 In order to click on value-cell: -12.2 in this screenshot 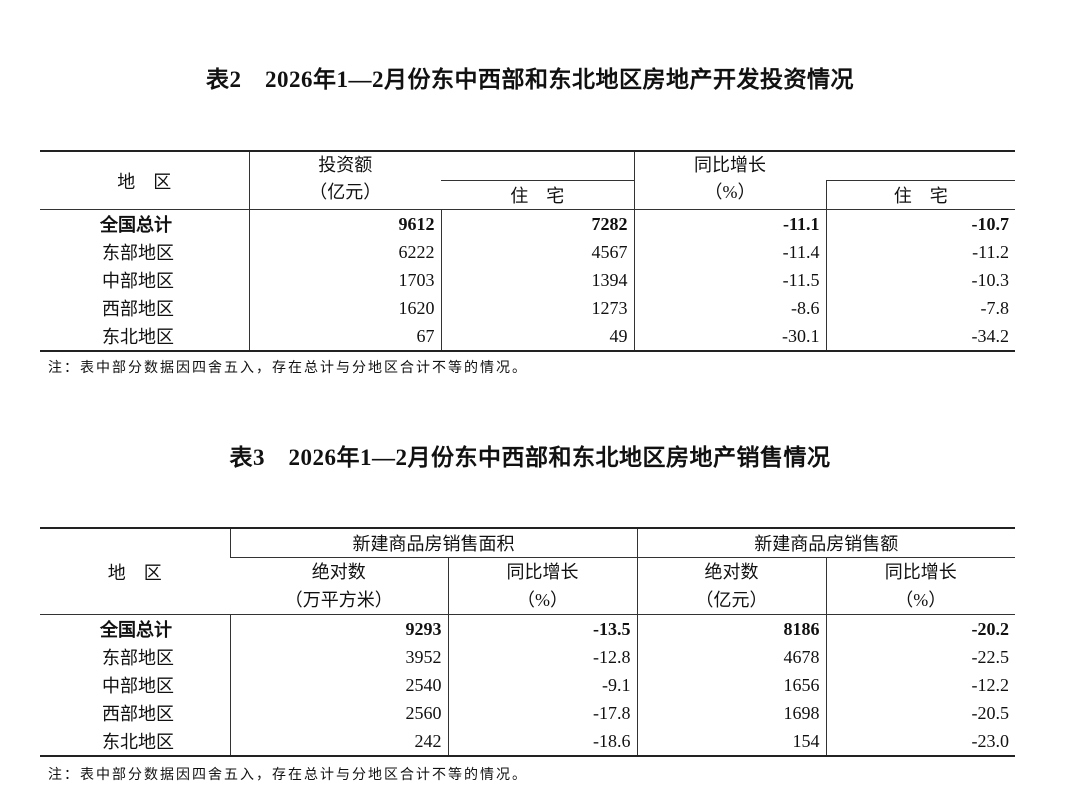, I will do `click(920, 685)`.